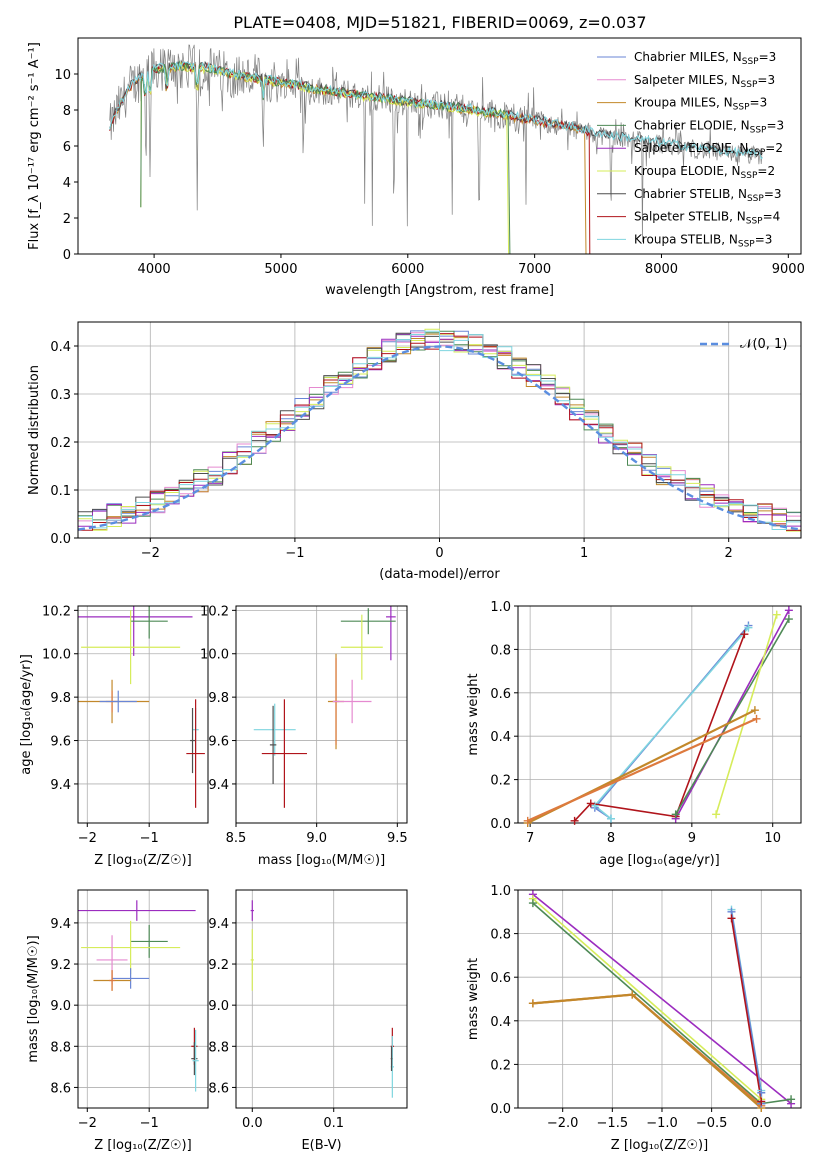 The height and width of the screenshot is (1170, 819). What do you see at coordinates (473, 714) in the screenshot?
I see `y-axis-label: mass weight` at bounding box center [473, 714].